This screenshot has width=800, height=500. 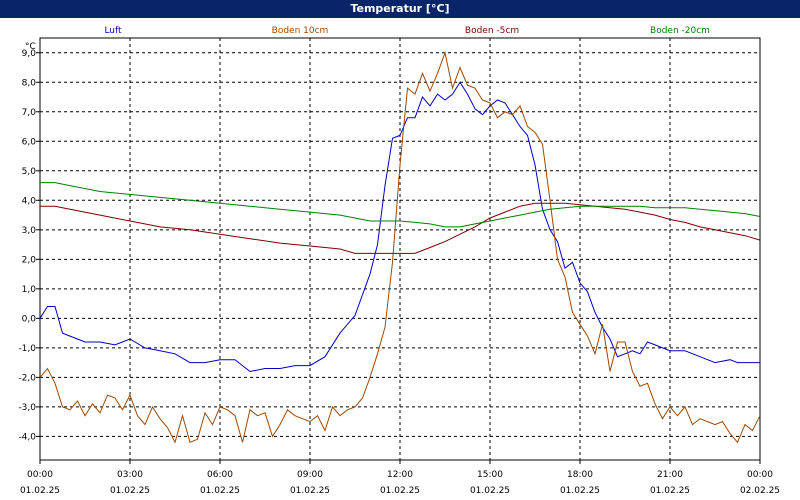 What do you see at coordinates (490, 475) in the screenshot?
I see `x-tick-time: 15:00` at bounding box center [490, 475].